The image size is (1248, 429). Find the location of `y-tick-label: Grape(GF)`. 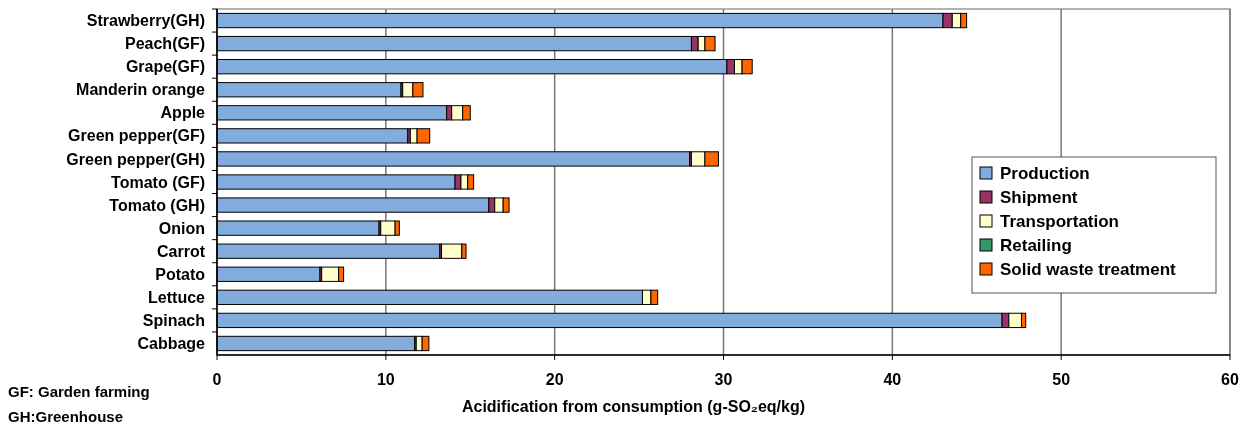

y-tick-label: Grape(GF) is located at coordinates (165, 67).